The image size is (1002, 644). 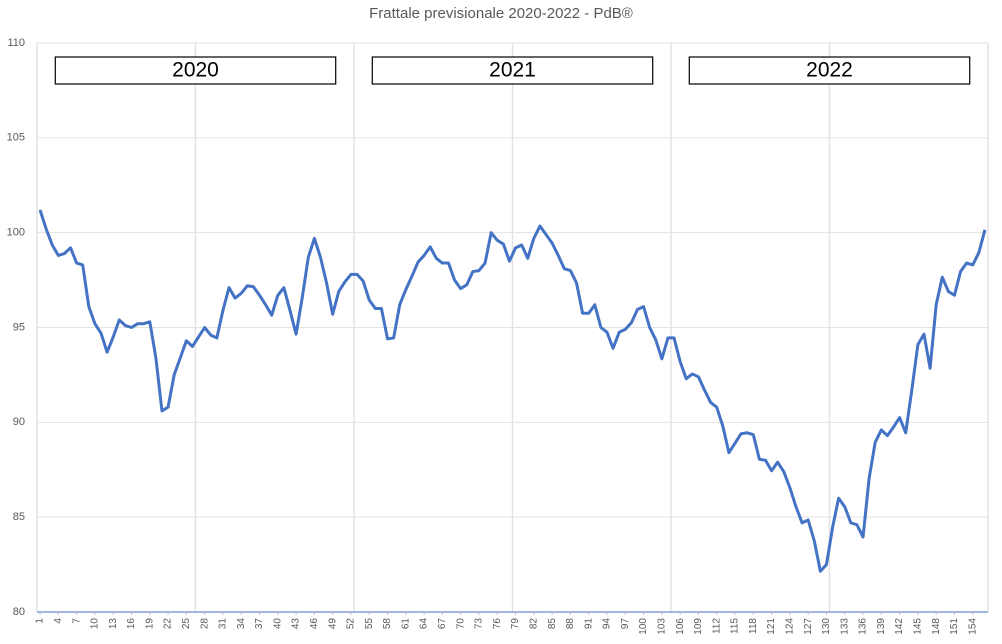 I want to click on x-tick-label: 115, so click(x=735, y=626).